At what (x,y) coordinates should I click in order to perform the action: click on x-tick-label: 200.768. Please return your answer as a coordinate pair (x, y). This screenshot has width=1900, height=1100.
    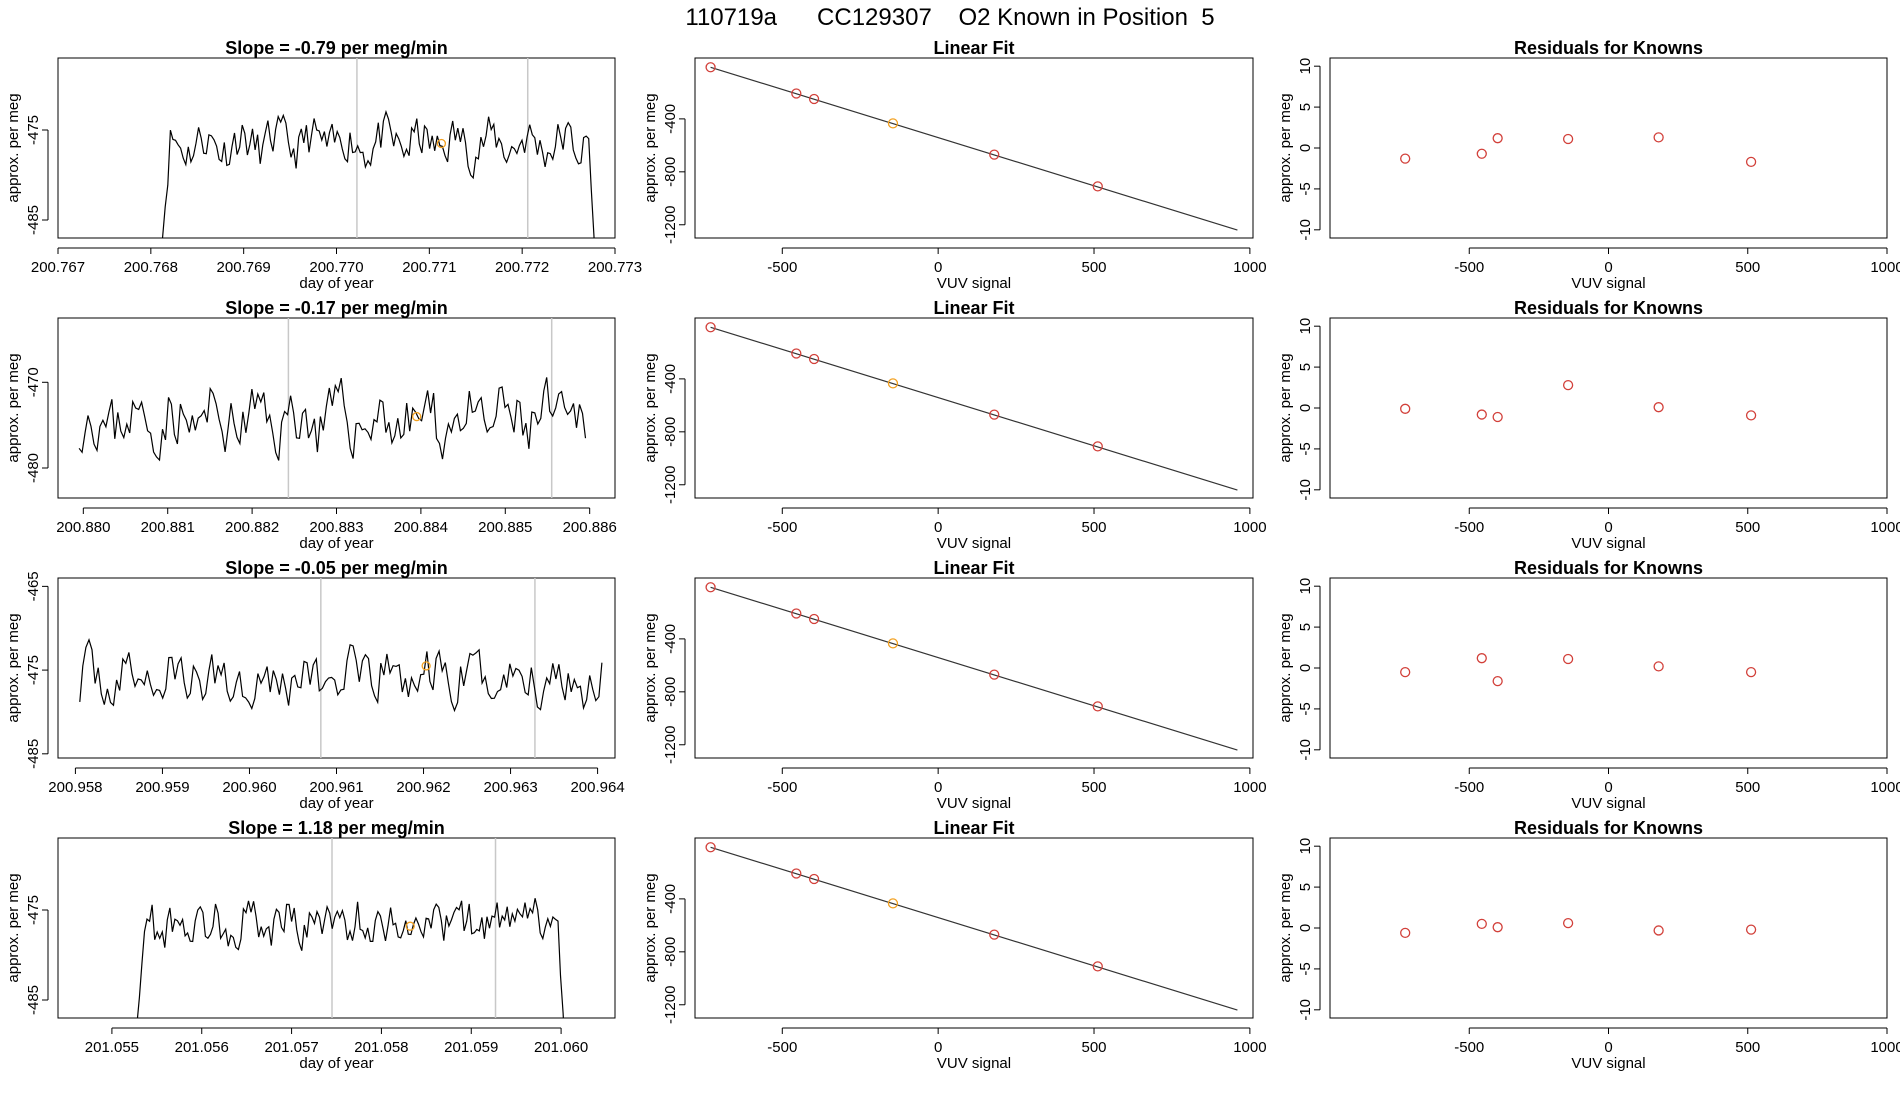
    Looking at the image, I should click on (151, 267).